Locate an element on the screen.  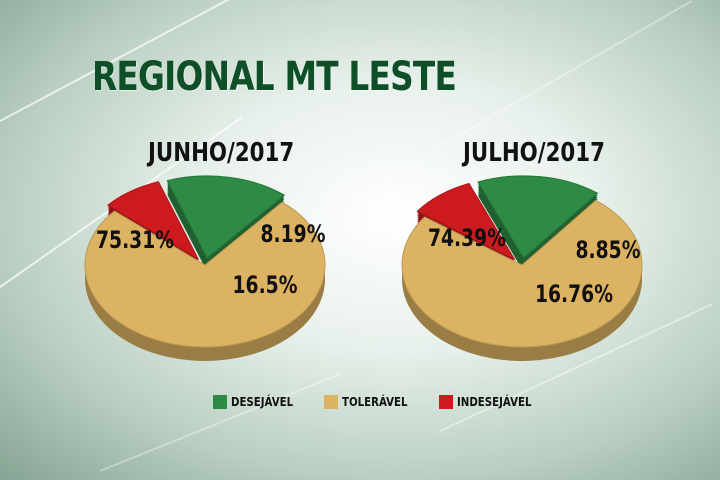
legend-label-indesejavel: INDESEJÁVEL is located at coordinates (494, 402).